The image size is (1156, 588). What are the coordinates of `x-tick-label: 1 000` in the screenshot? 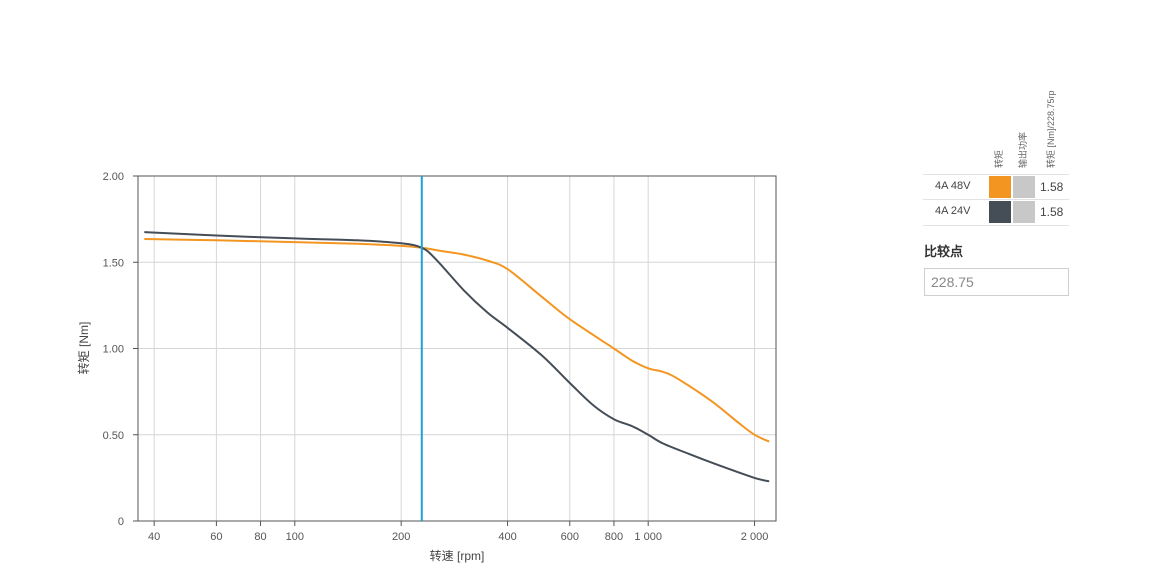 It's located at (648, 537).